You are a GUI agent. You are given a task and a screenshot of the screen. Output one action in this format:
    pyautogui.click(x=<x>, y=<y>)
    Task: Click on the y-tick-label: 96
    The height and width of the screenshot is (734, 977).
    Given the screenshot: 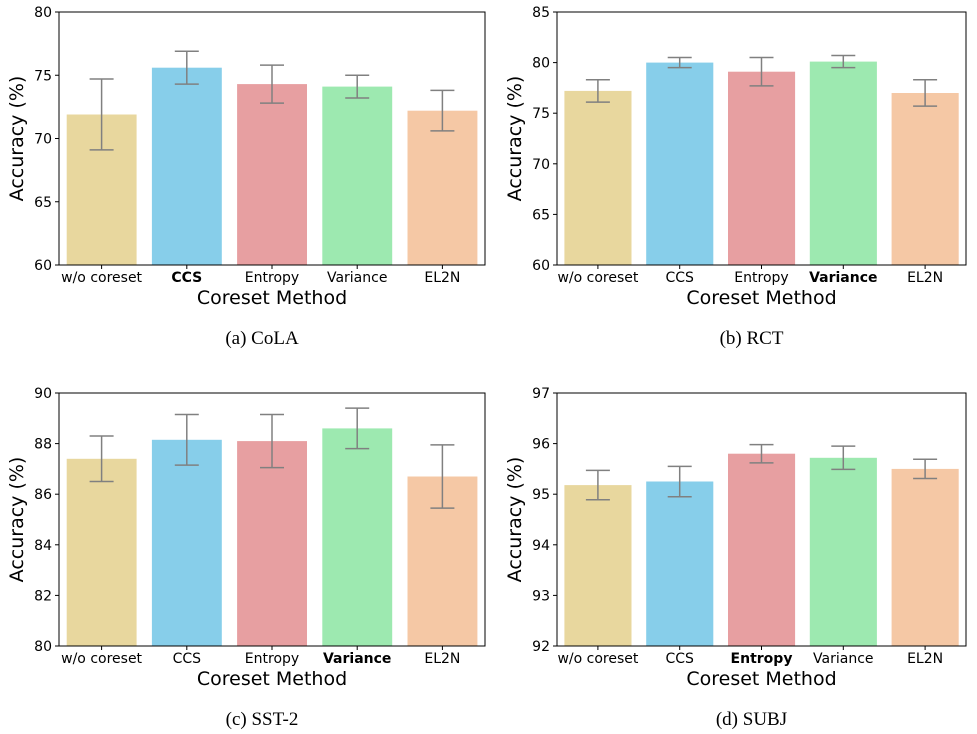 What is the action you would take?
    pyautogui.click(x=541, y=445)
    